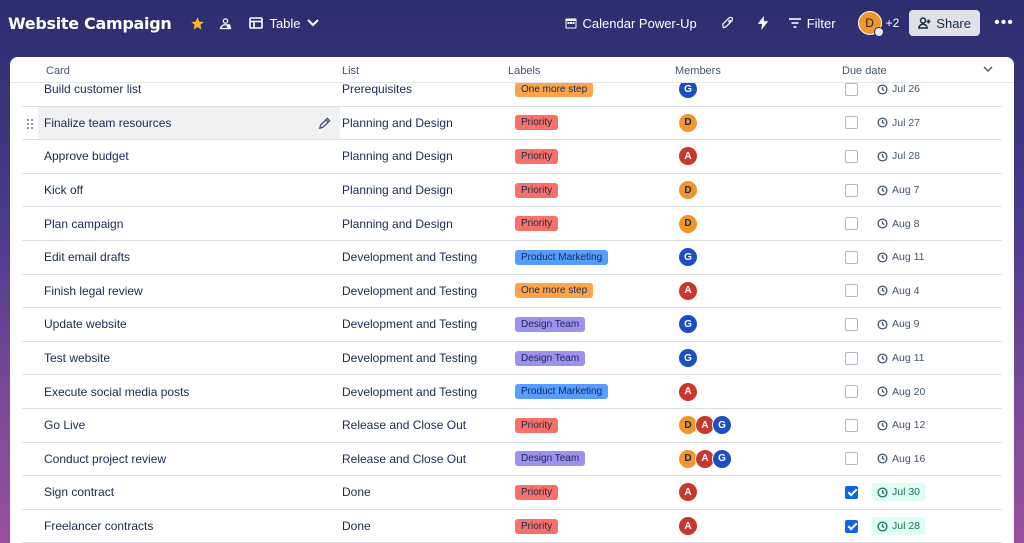  I want to click on card-name: Build customer list, so click(93, 89).